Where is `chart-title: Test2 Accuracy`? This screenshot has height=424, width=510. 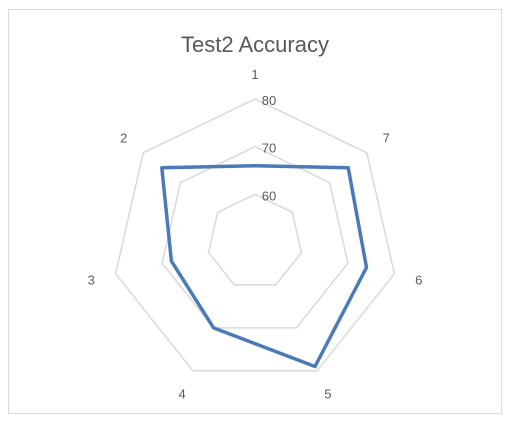
chart-title: Test2 Accuracy is located at coordinates (255, 44).